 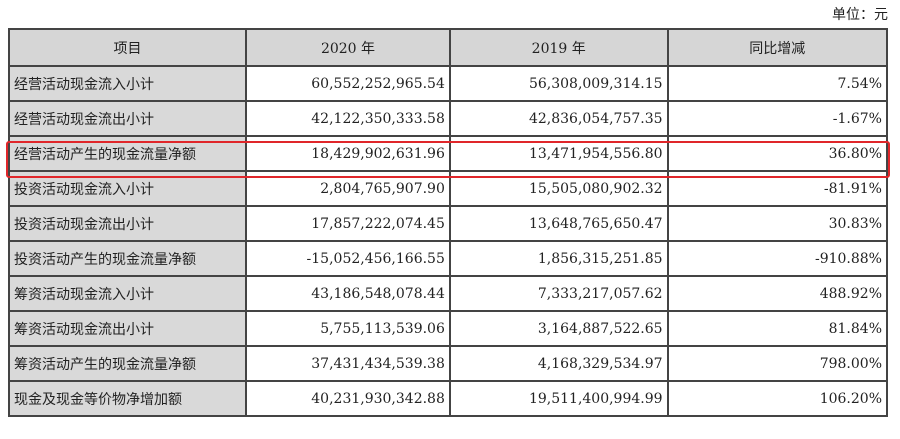 What do you see at coordinates (777, 363) in the screenshot?
I see `cell-value: 798.00%` at bounding box center [777, 363].